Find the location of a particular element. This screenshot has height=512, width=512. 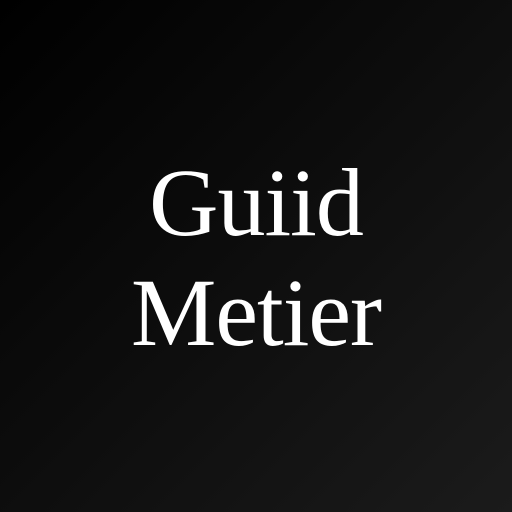

wordmark-line-1: Guiid is located at coordinates (256, 202).